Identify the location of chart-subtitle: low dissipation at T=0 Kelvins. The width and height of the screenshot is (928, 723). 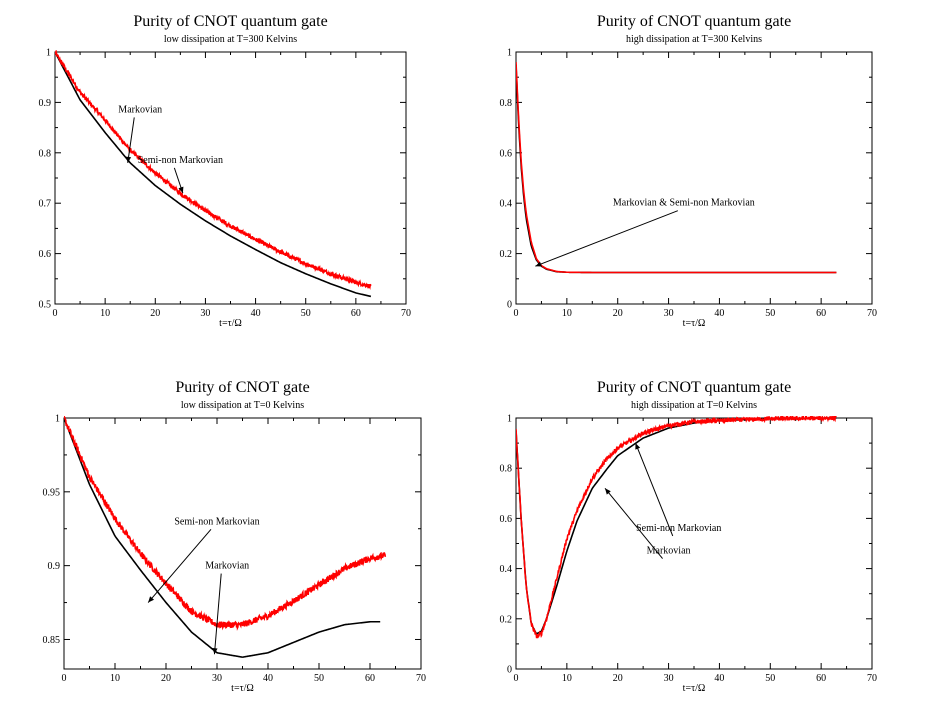
(242, 405).